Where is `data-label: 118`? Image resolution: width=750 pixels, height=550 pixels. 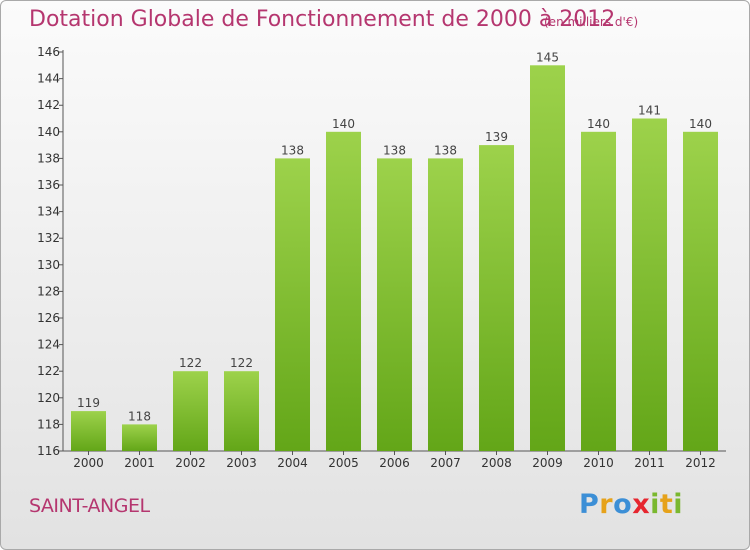 data-label: 118 is located at coordinates (139, 416).